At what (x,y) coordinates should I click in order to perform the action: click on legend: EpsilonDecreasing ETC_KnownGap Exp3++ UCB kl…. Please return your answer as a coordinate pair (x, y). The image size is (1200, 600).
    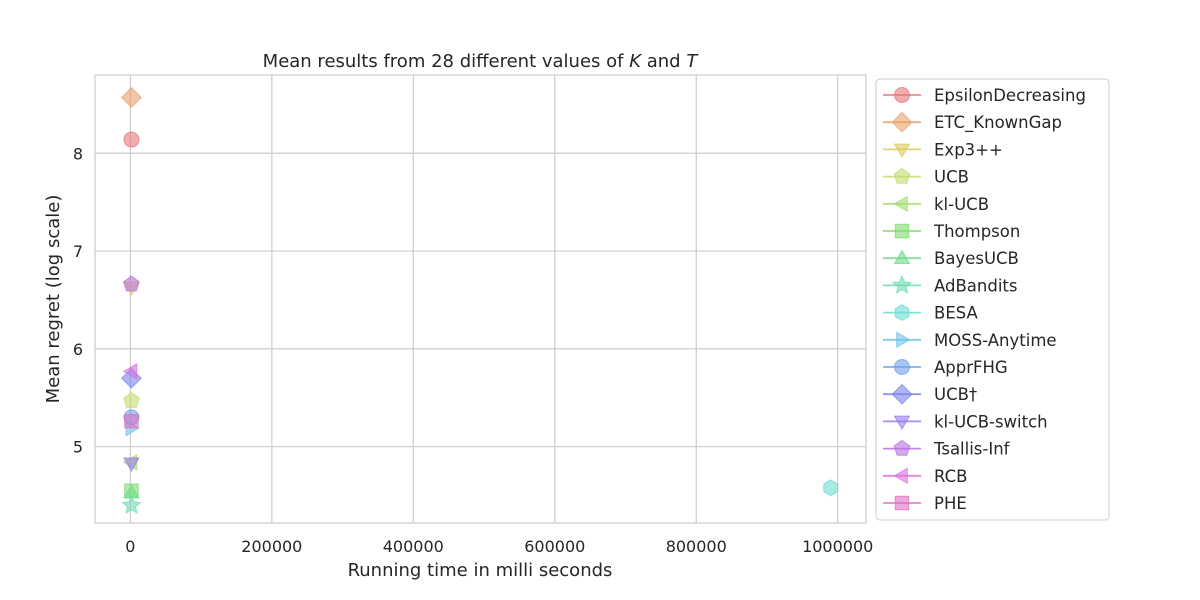
    Looking at the image, I should click on (992, 299).